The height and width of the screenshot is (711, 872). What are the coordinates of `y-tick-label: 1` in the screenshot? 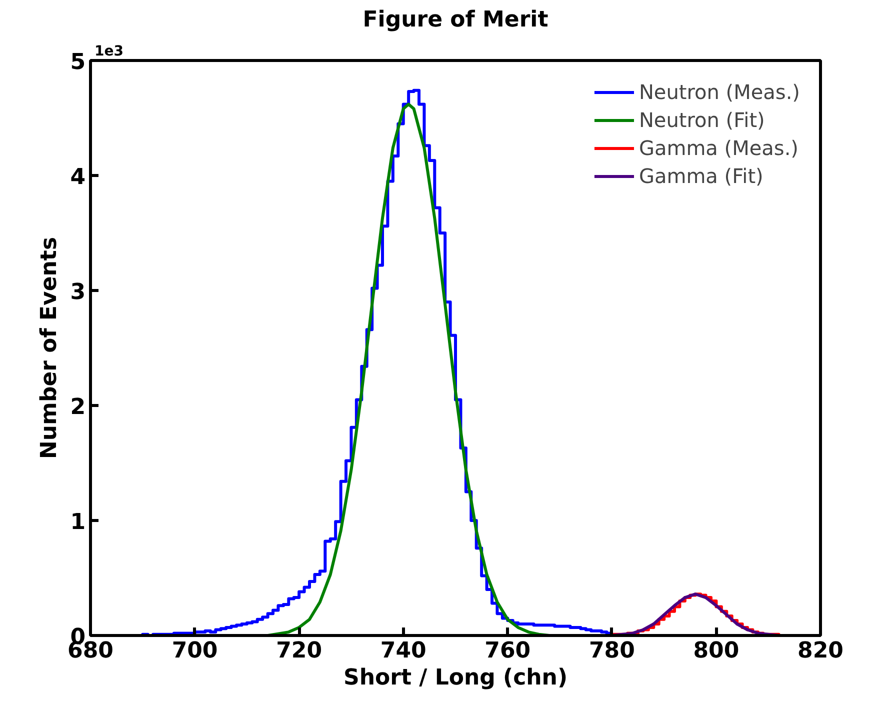 It's located at (78, 522).